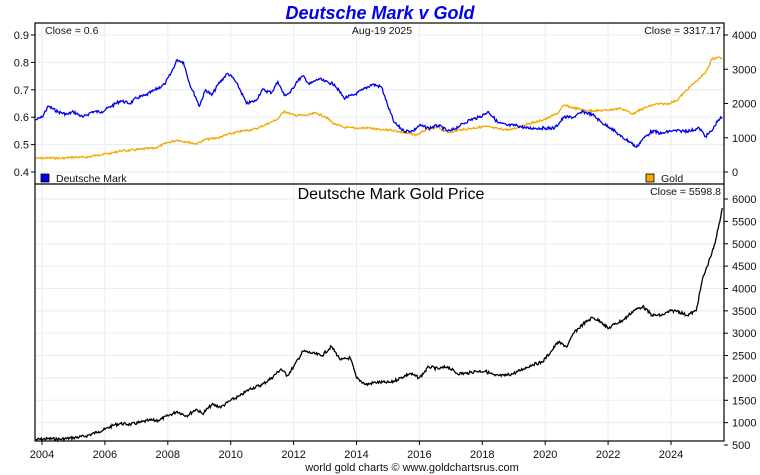 The height and width of the screenshot is (475, 760). Describe the element at coordinates (744, 401) in the screenshot. I see `right-tick-label: 1500` at that location.